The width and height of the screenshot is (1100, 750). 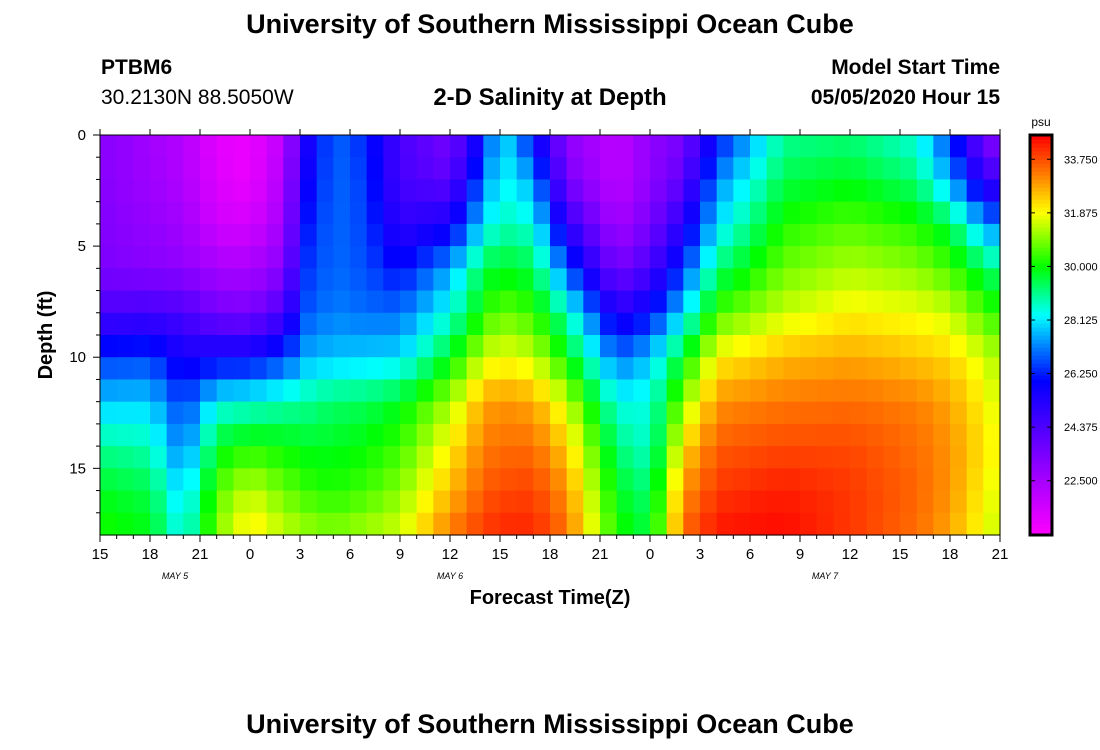 I want to click on colorbar-frame, so click(x=1041, y=335).